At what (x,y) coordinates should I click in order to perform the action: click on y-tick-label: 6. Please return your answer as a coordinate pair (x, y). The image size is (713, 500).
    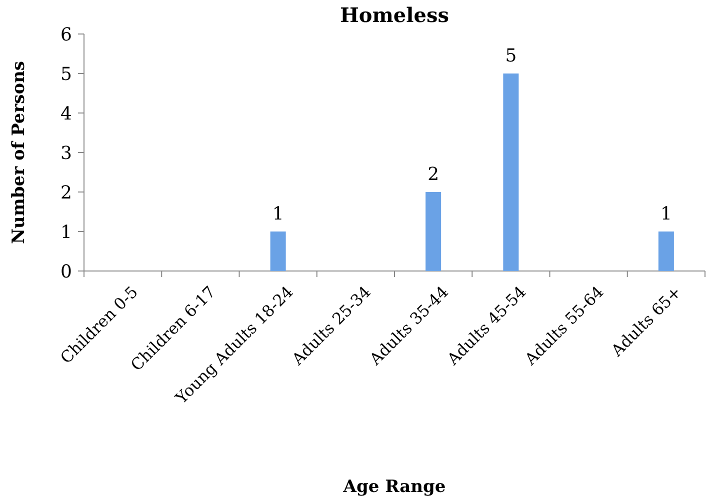
    Looking at the image, I should click on (66, 35).